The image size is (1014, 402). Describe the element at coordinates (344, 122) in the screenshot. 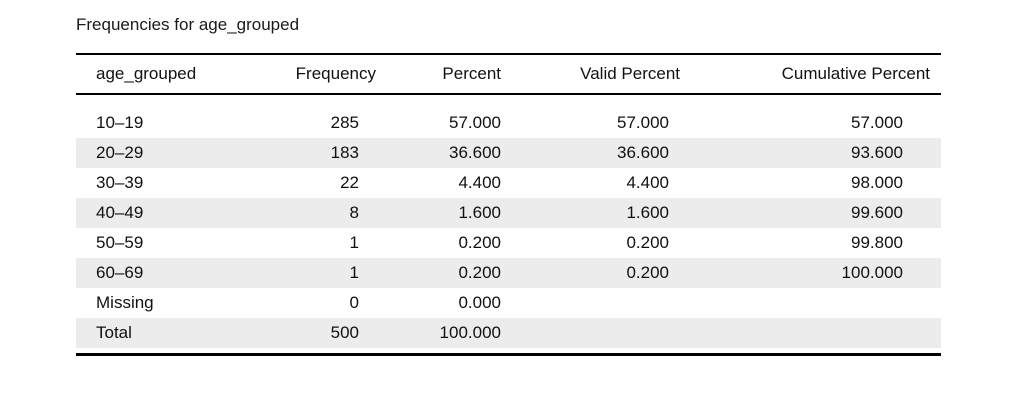

I see `frequency-cell: 285` at that location.